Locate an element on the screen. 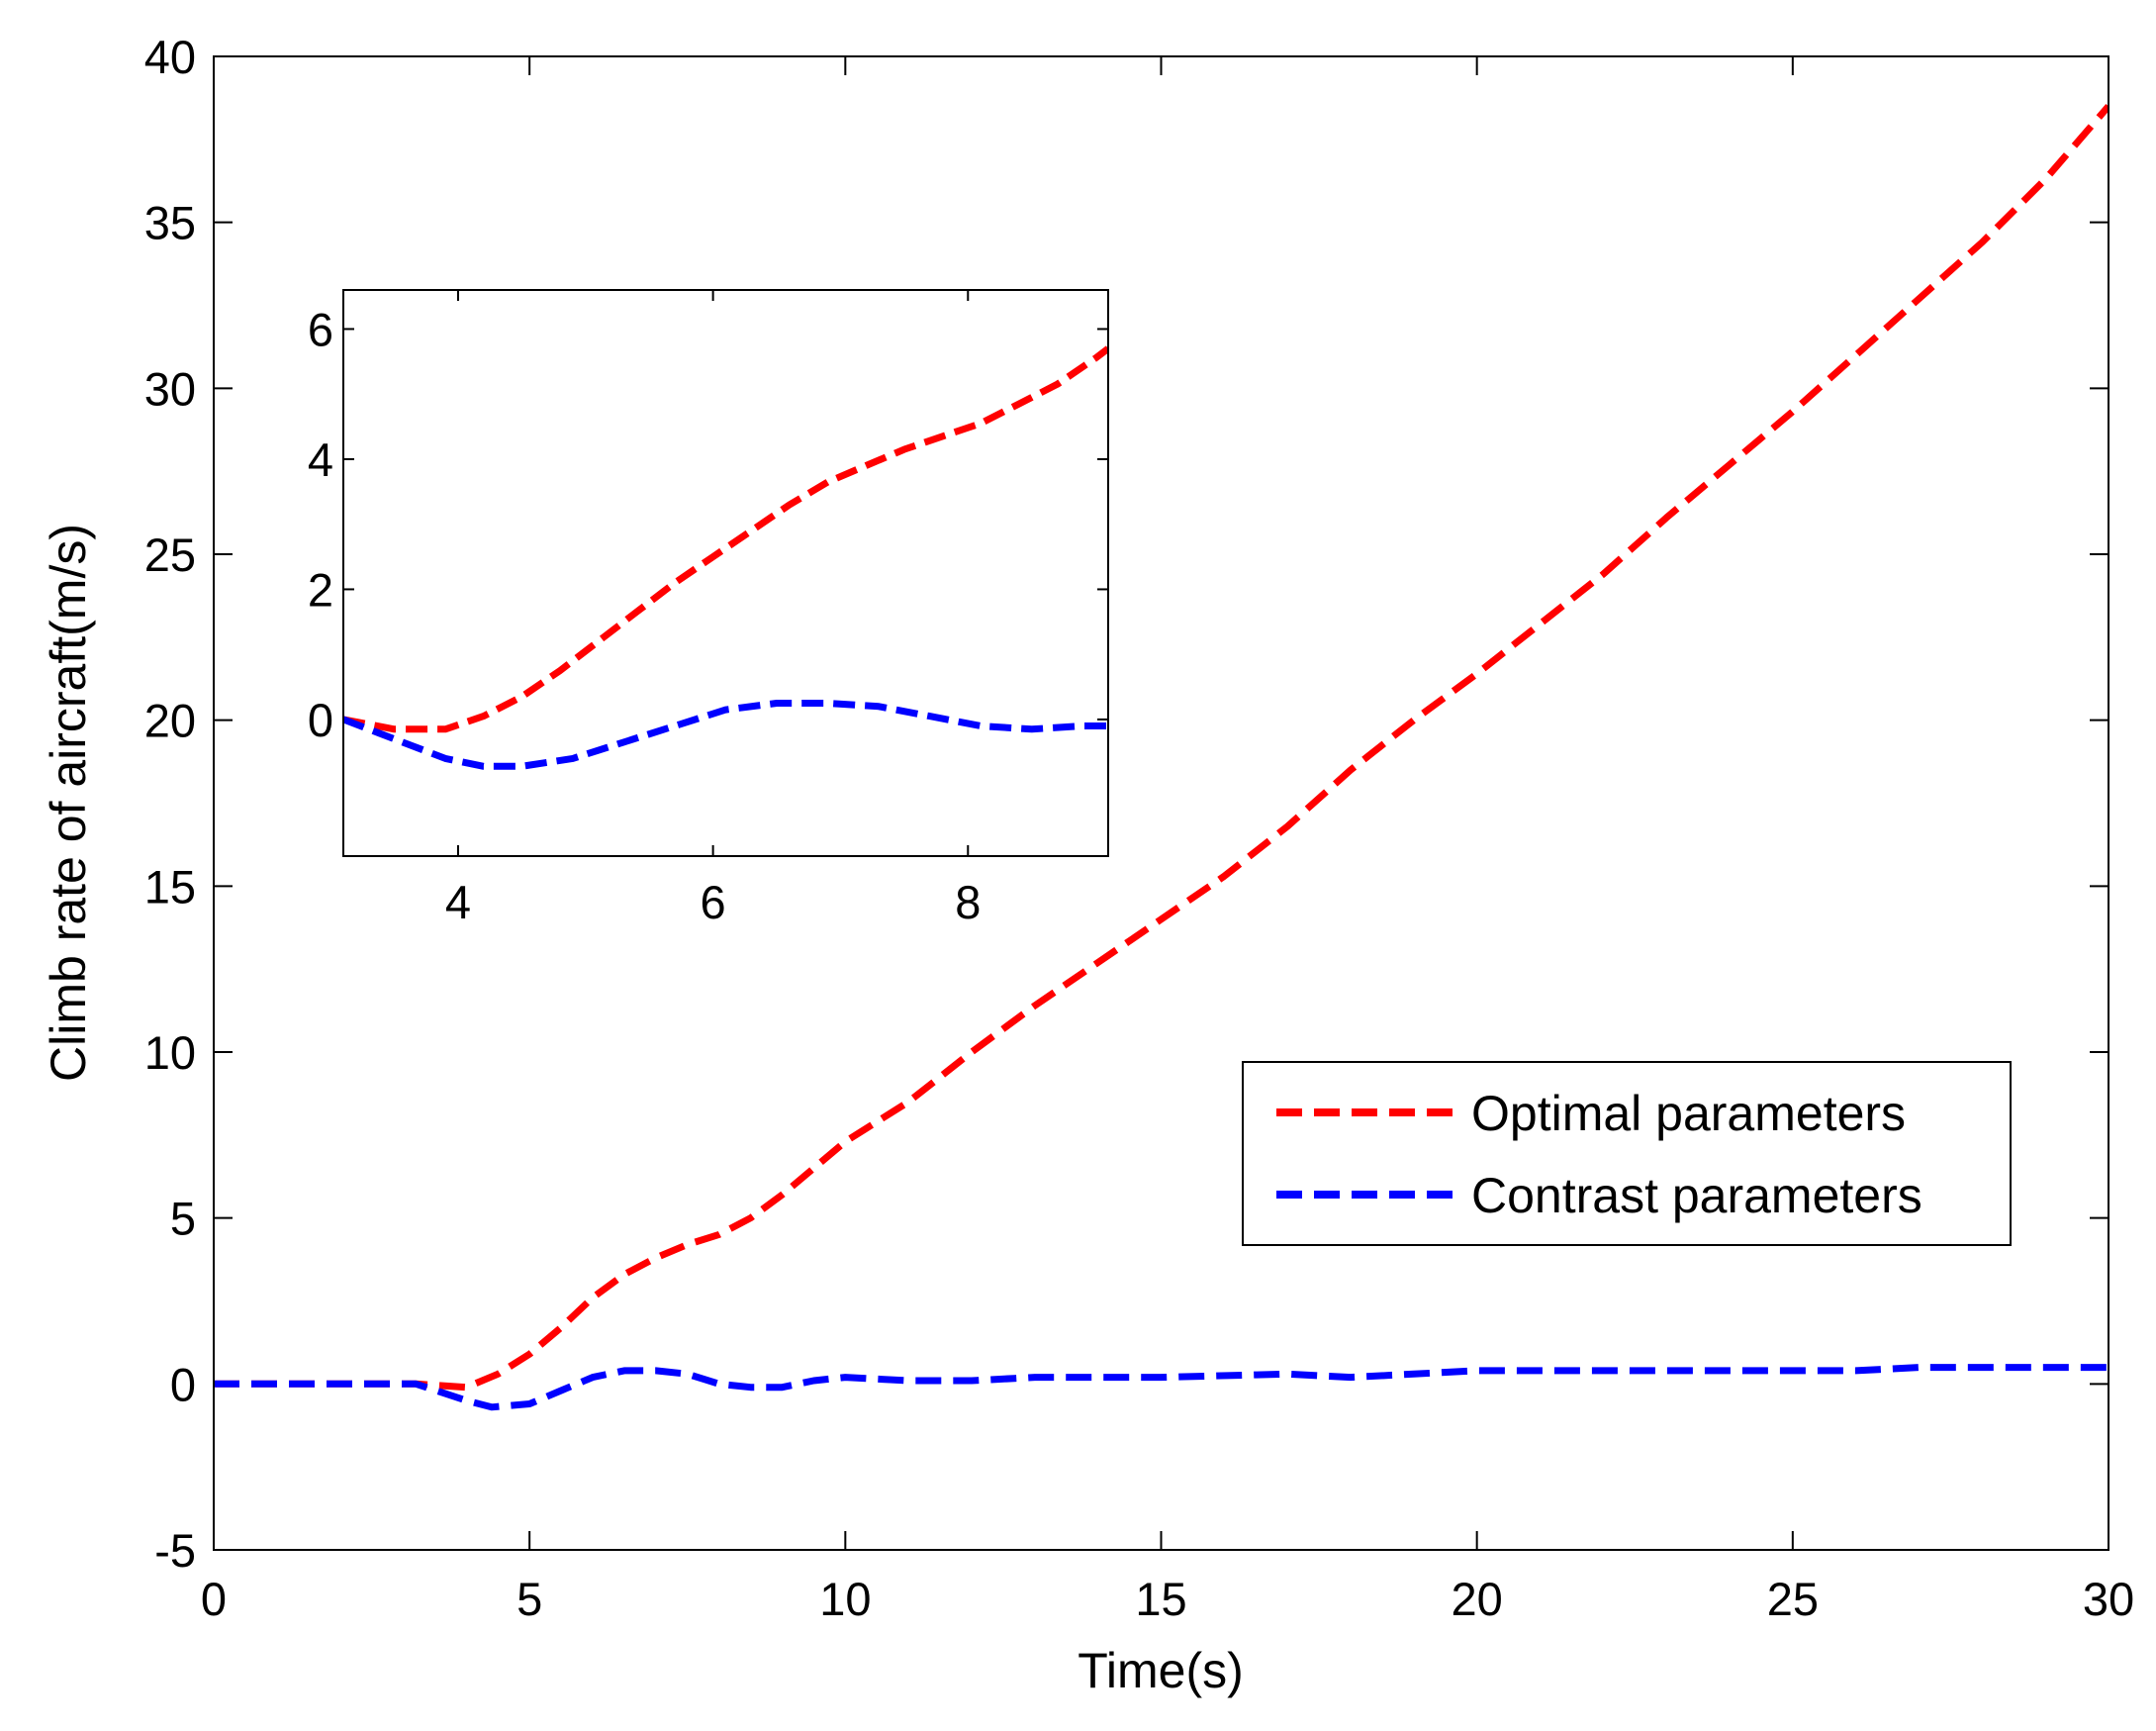  main-x-tick-label: 20 is located at coordinates (1477, 1599).